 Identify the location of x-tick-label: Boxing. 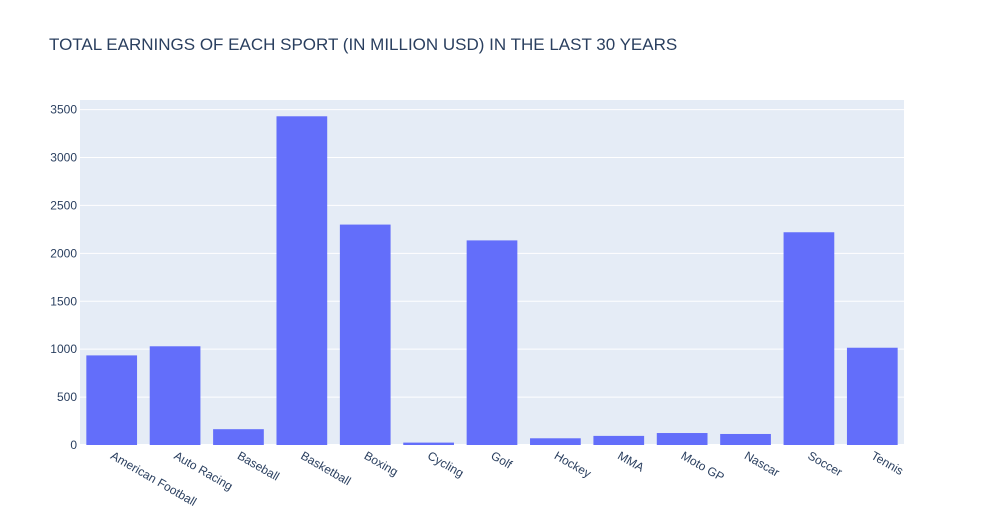
(381, 463).